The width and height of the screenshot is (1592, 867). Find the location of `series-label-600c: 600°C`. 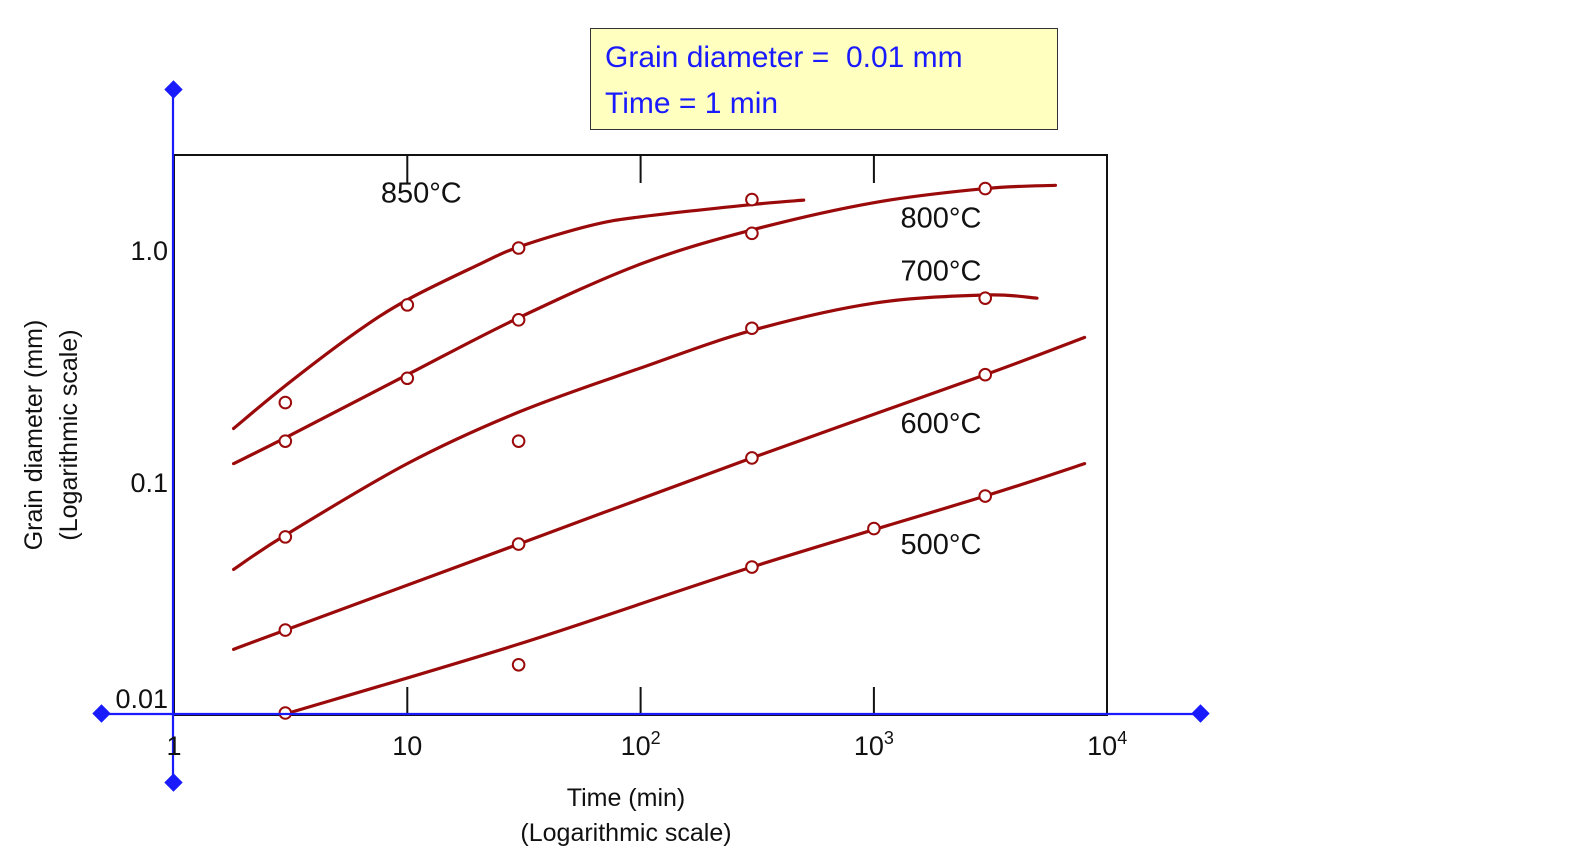

series-label-600c: 600°C is located at coordinates (940, 424).